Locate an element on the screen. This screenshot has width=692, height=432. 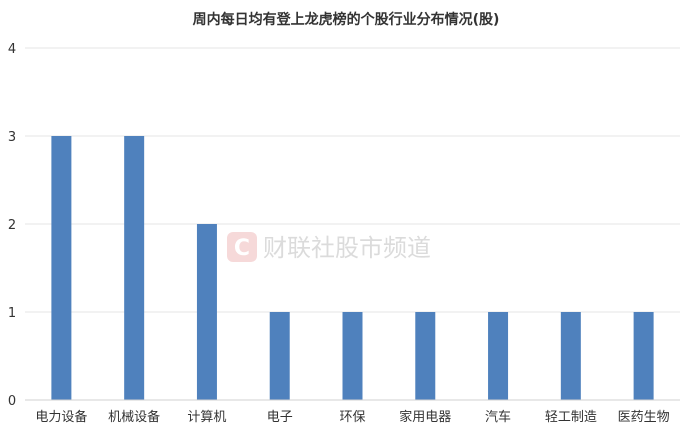
y-tick-label: 0 is located at coordinates (12, 401).